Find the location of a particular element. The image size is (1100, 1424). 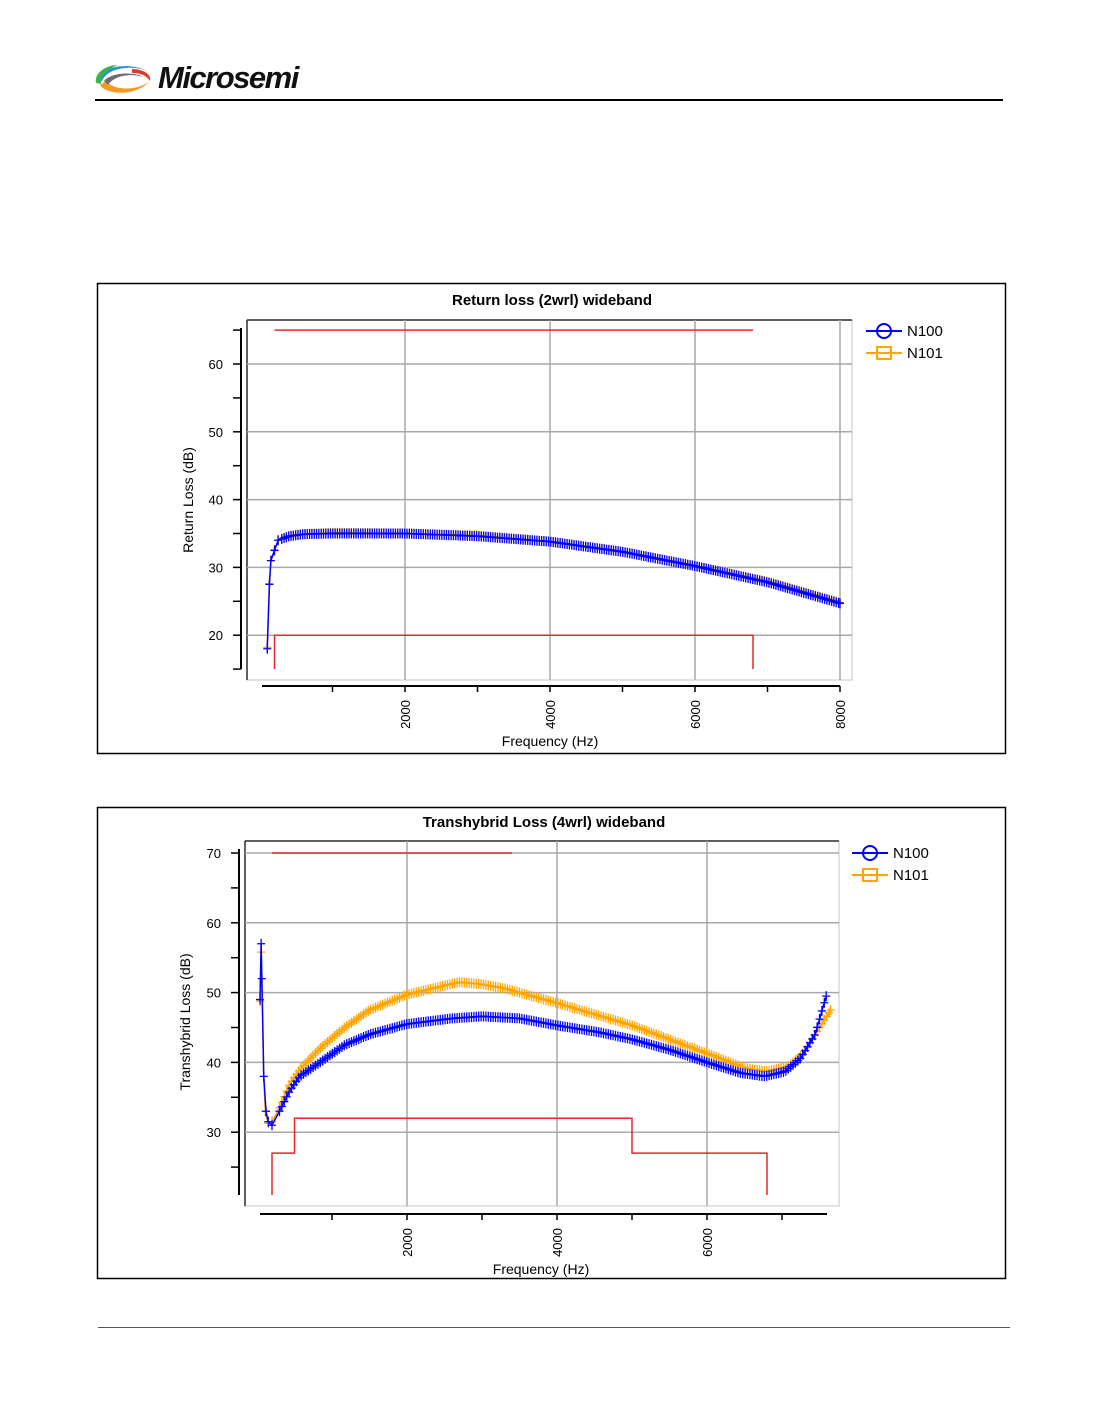

microsemi-logo: Microsemi is located at coordinates (195, 78).